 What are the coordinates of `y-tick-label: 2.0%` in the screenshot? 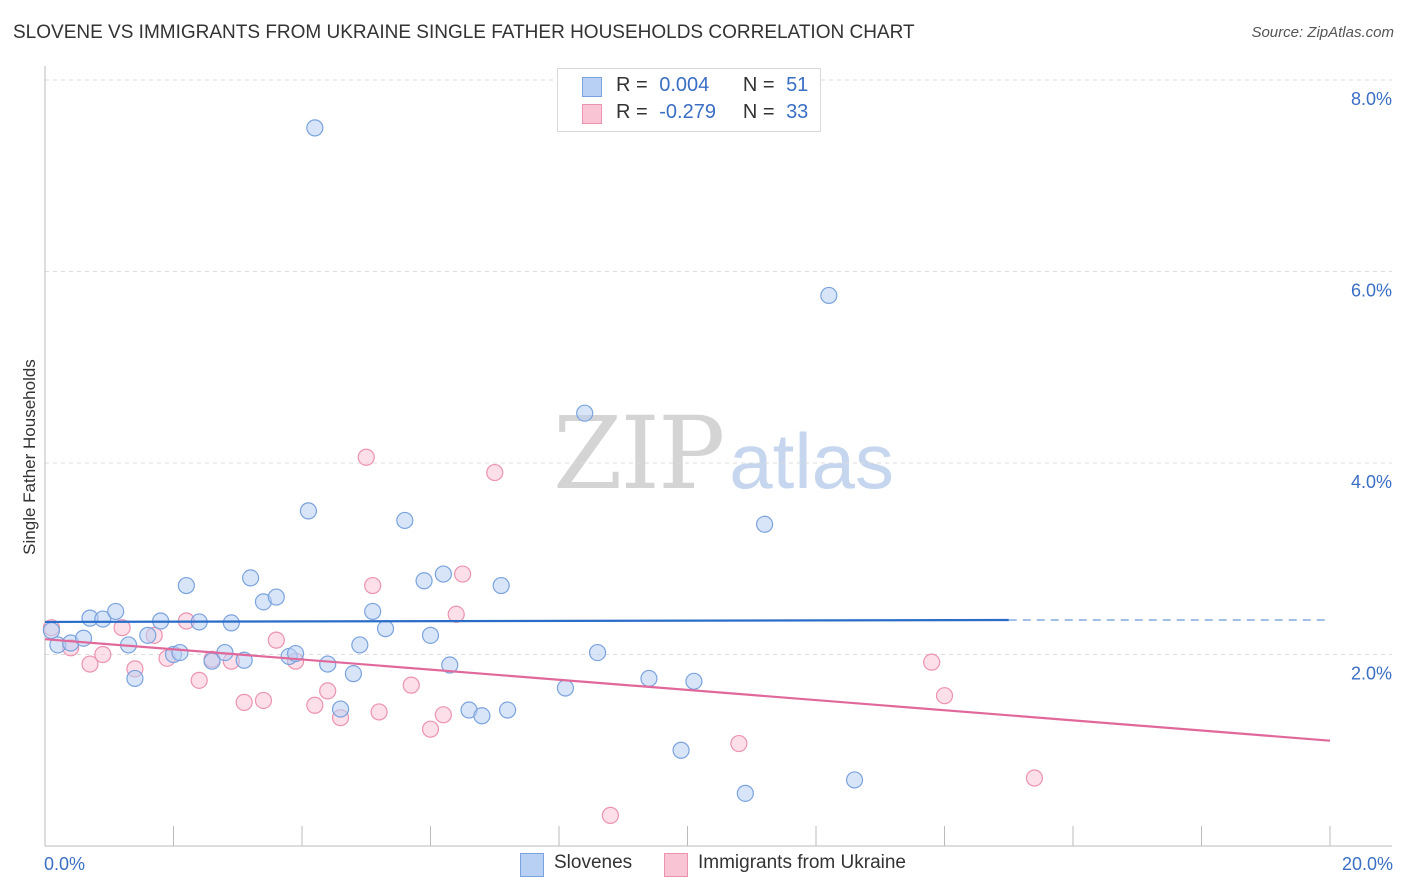 It's located at (1371, 674).